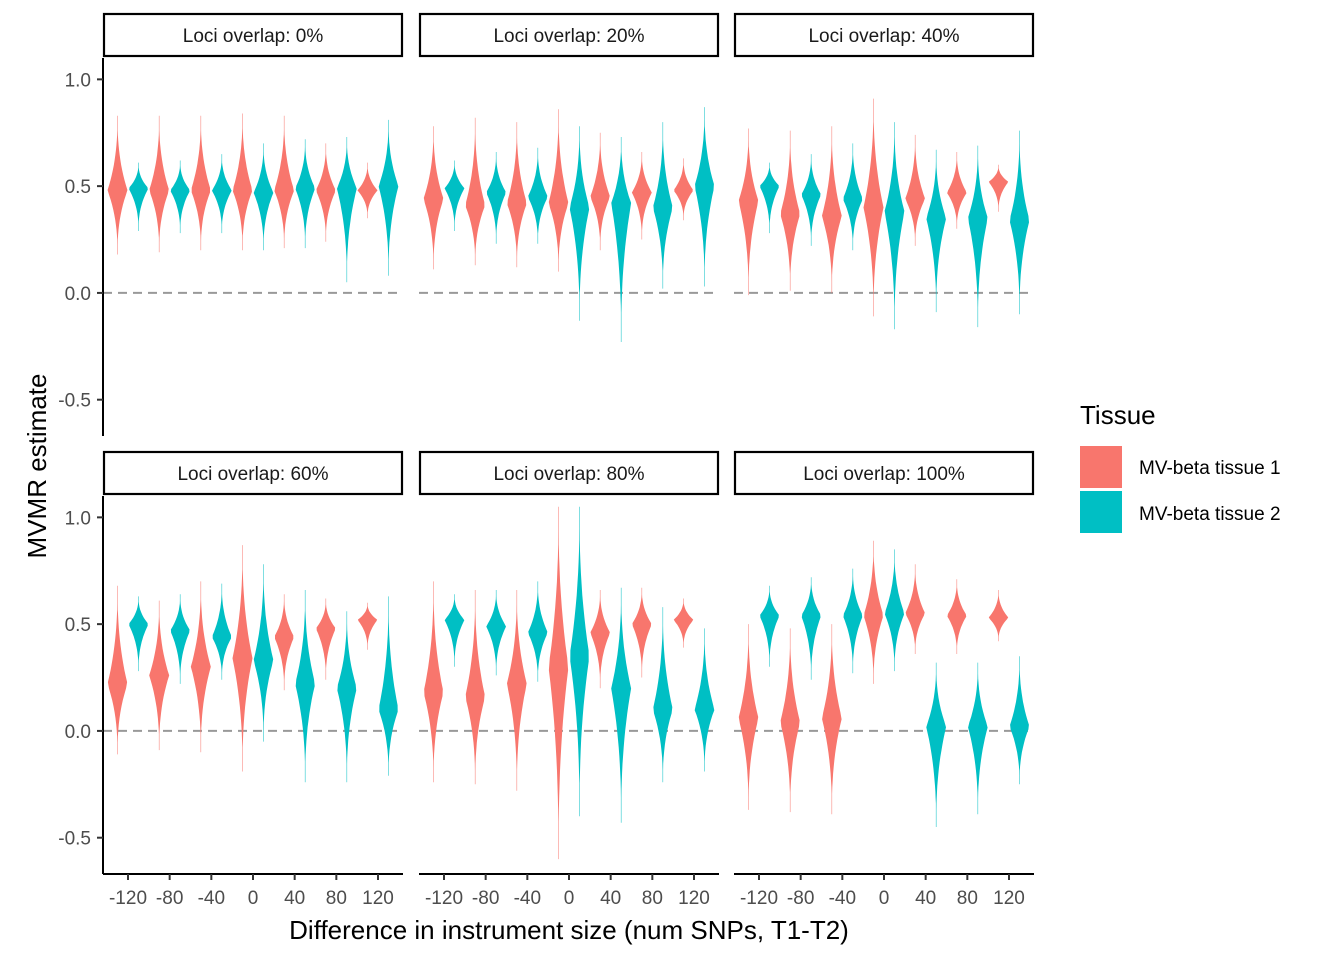 The width and height of the screenshot is (1344, 960). I want to click on facet-strip-label: Loci overlap: 20%, so click(568, 36).